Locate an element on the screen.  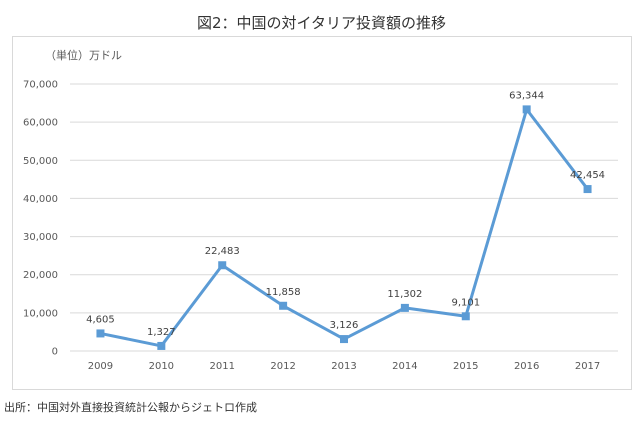
data-label: 4,605 is located at coordinates (100, 319).